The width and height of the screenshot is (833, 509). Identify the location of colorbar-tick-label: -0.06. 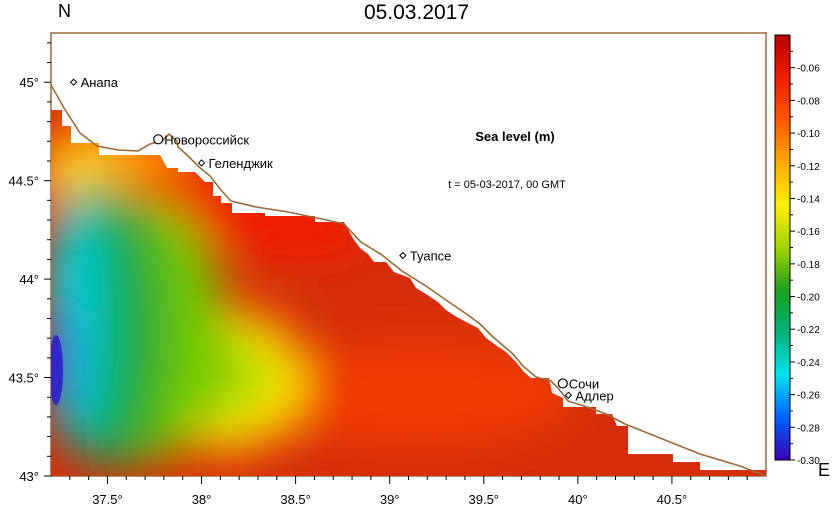
(808, 69).